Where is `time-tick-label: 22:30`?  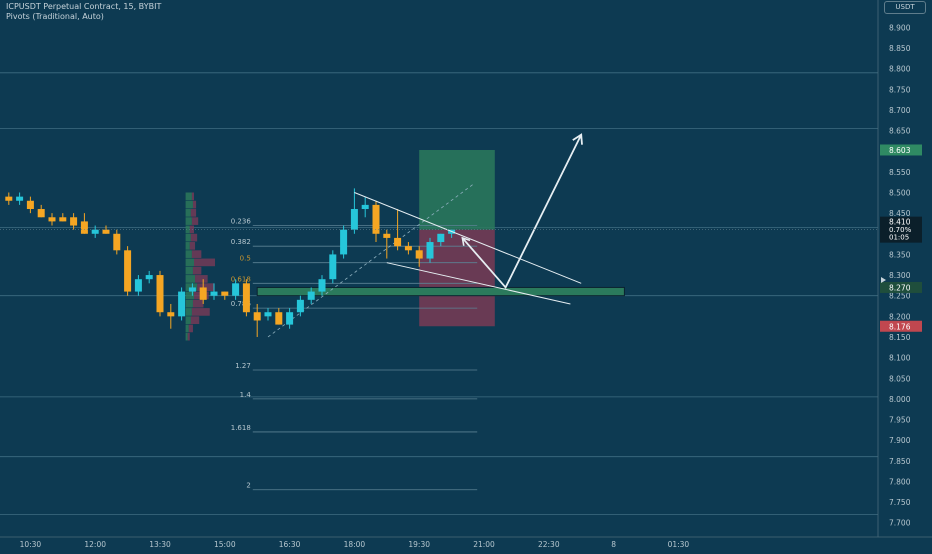
time-tick-label: 22:30 is located at coordinates (549, 544).